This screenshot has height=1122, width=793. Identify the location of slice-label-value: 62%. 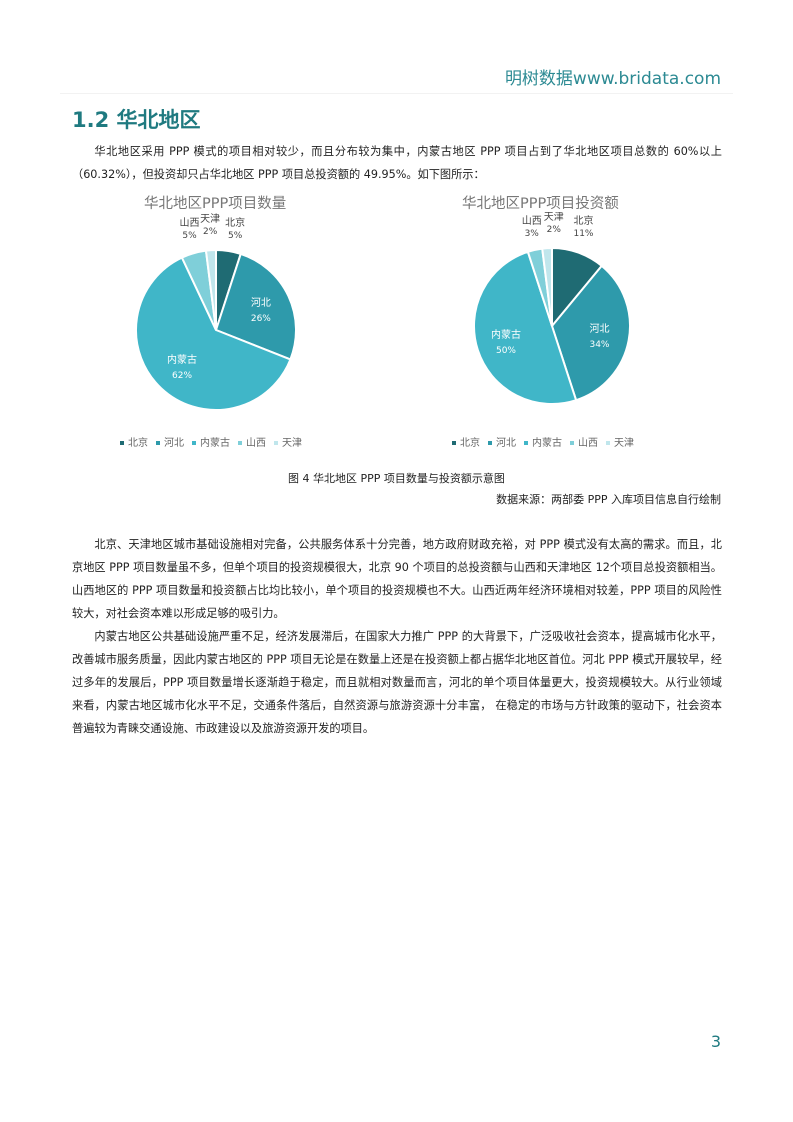
(182, 376).